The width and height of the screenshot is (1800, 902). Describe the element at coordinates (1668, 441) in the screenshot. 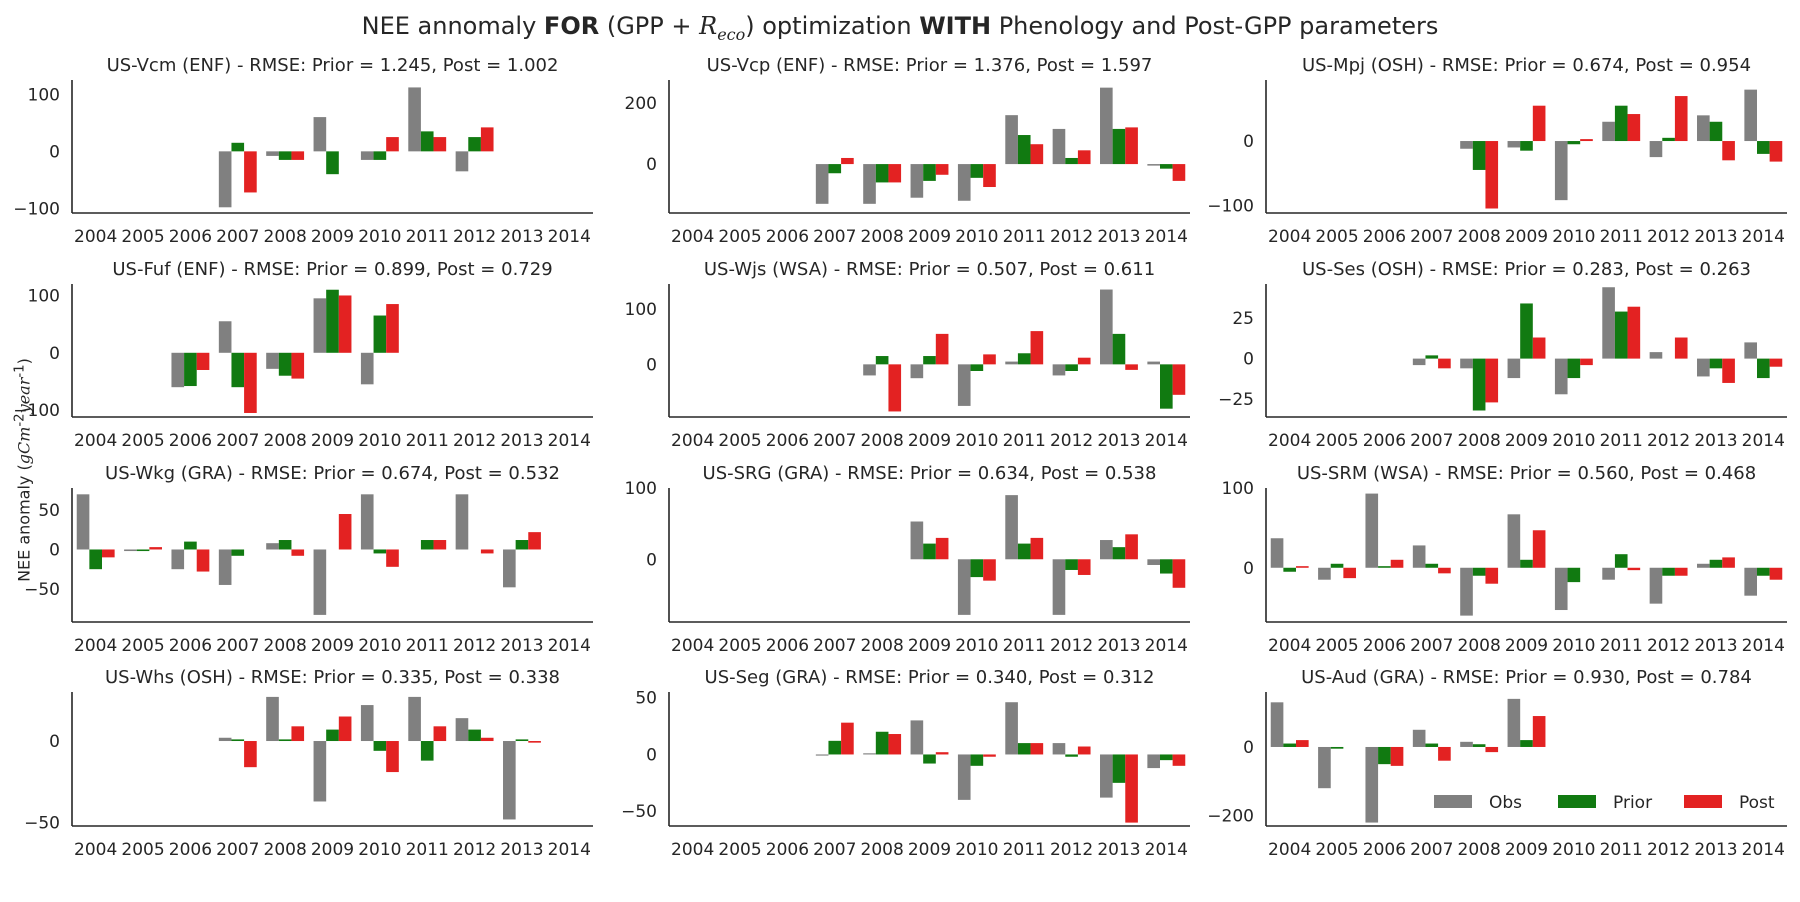

I see `x-tick-label: 2012` at that location.